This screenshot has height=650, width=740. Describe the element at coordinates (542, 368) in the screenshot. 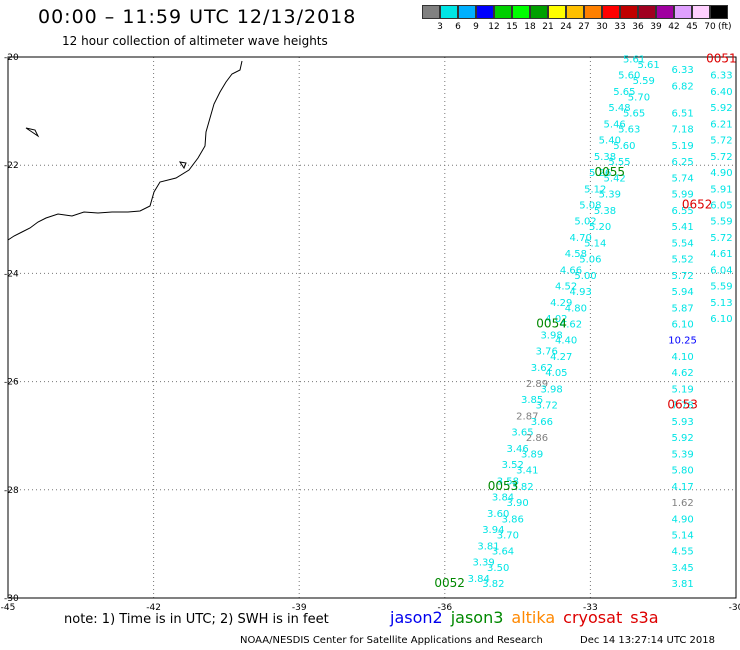

I see `swh-value: 3.62` at that location.